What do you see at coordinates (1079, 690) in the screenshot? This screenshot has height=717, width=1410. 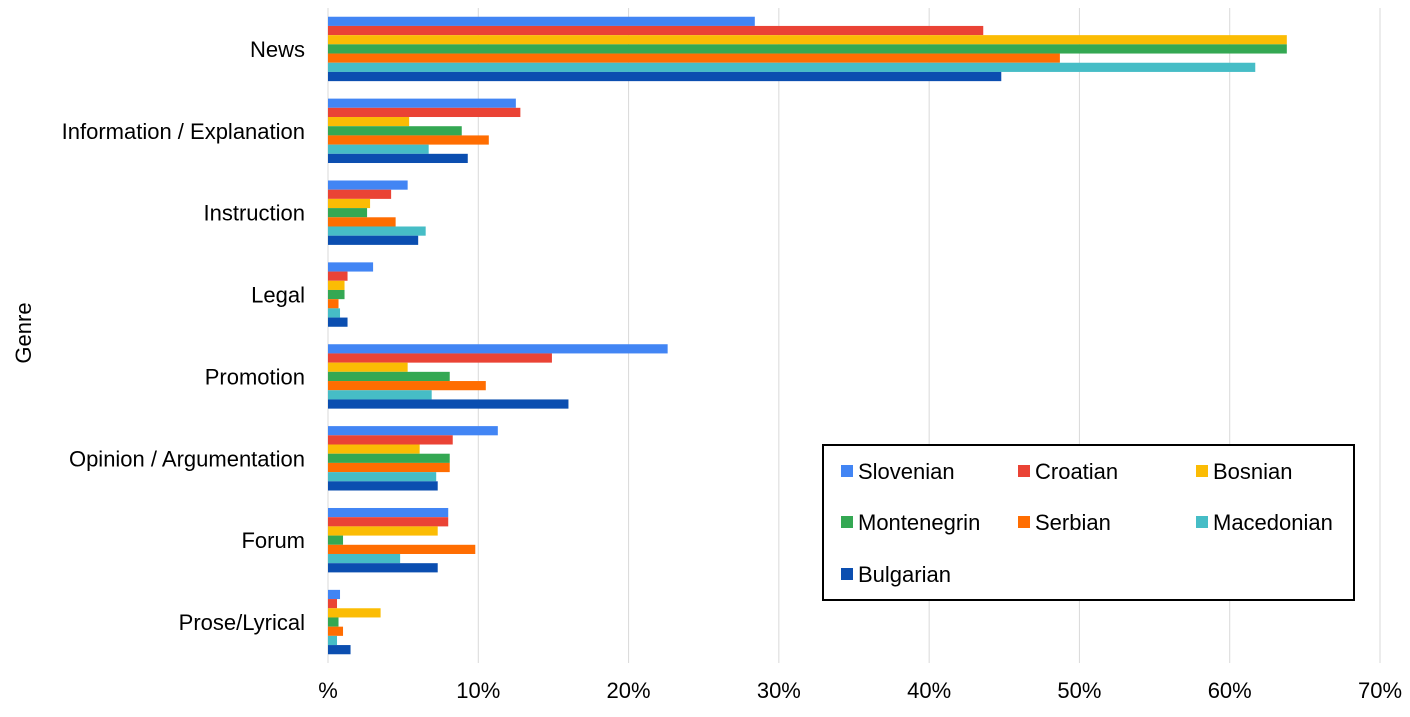 I see `x-tick-label: 50%` at bounding box center [1079, 690].